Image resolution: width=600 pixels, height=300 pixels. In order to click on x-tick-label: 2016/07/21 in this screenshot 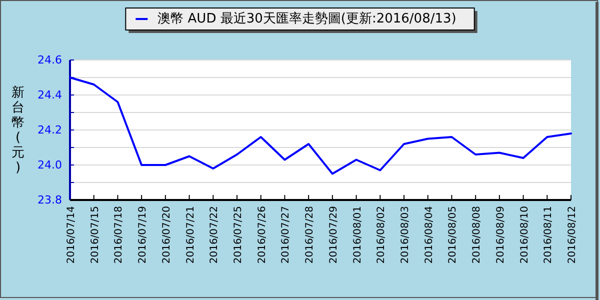, I will do `click(190, 235)`.